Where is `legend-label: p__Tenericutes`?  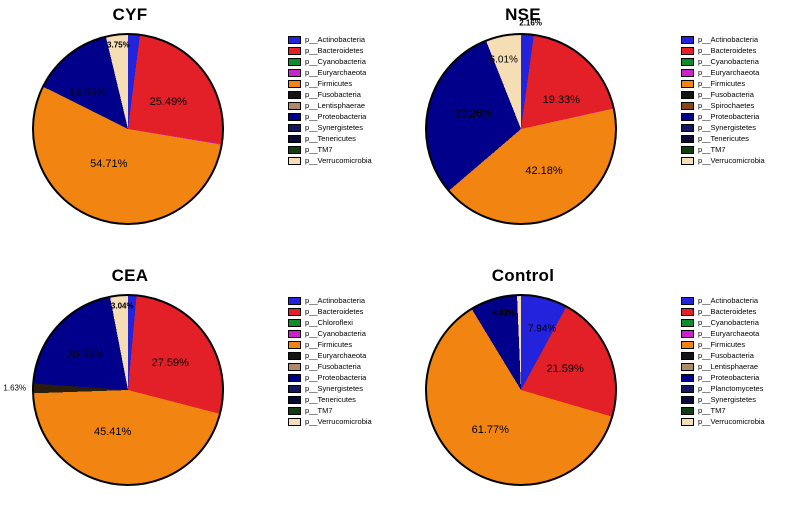 legend-label: p__Tenericutes is located at coordinates (330, 138).